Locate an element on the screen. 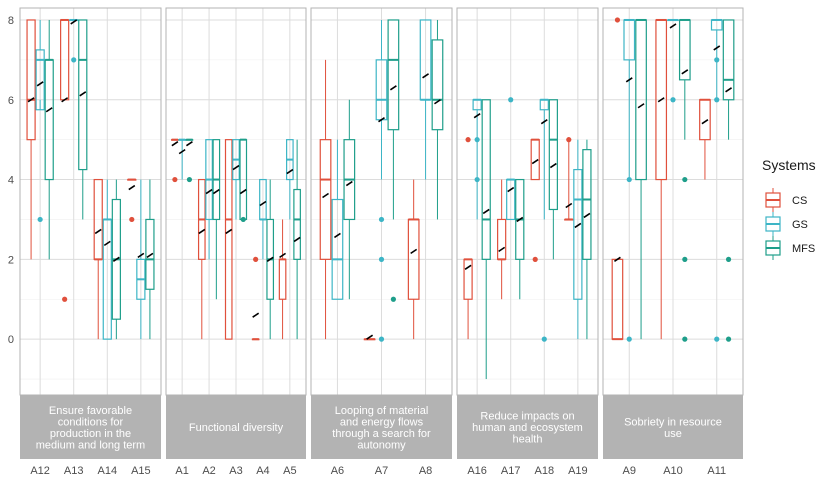 Image resolution: width=836 pixels, height=484 pixels. x-tick-label: A12 is located at coordinates (40, 471).